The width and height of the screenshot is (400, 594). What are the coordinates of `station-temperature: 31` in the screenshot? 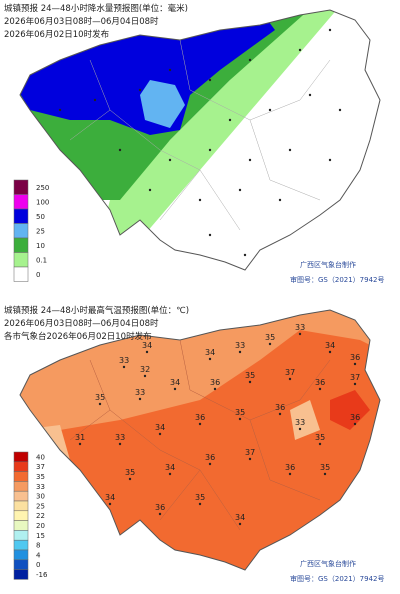 It's located at (80, 437).